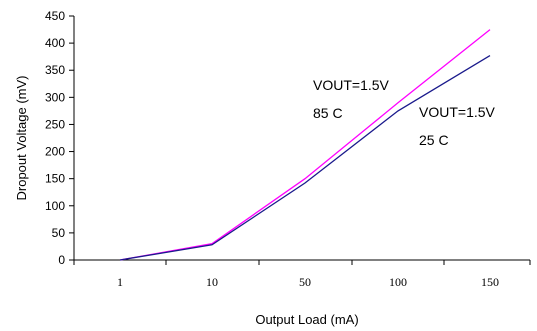 This screenshot has width=537, height=331. What do you see at coordinates (398, 282) in the screenshot?
I see `x-tick-label: 100` at bounding box center [398, 282].